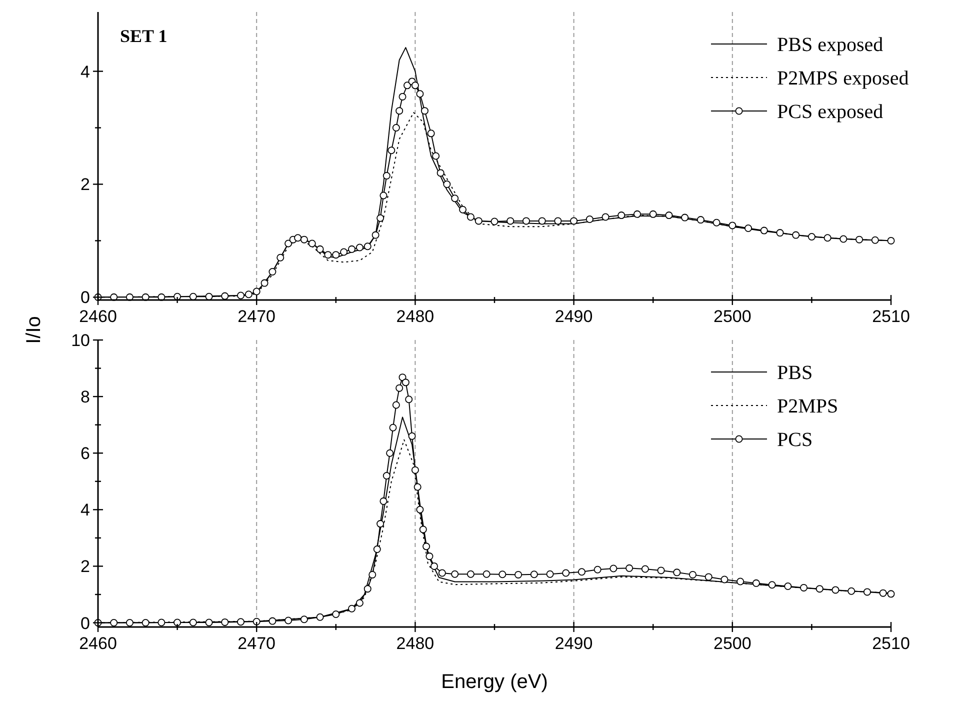 This screenshot has width=956, height=714. I want to click on y-tick-label: 6, so click(85, 454).